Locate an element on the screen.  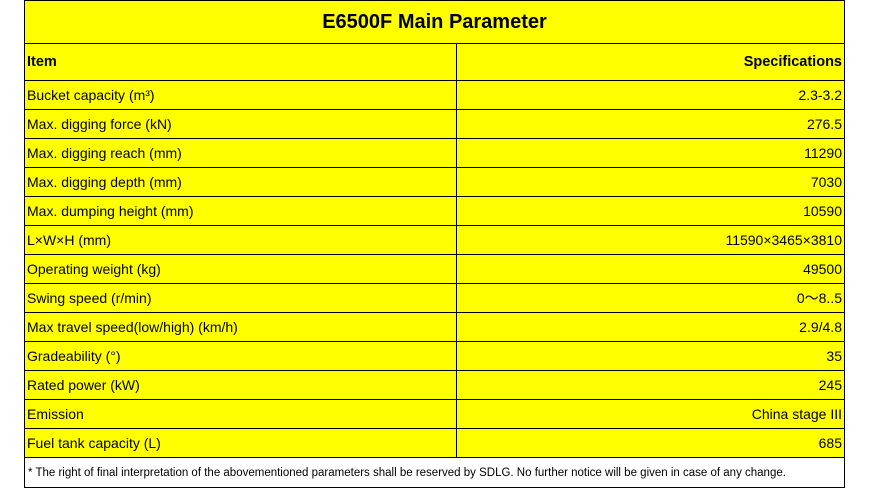
table-row: Max travel speed(low/high) (km/h) 2.9/4.8 is located at coordinates (434, 327).